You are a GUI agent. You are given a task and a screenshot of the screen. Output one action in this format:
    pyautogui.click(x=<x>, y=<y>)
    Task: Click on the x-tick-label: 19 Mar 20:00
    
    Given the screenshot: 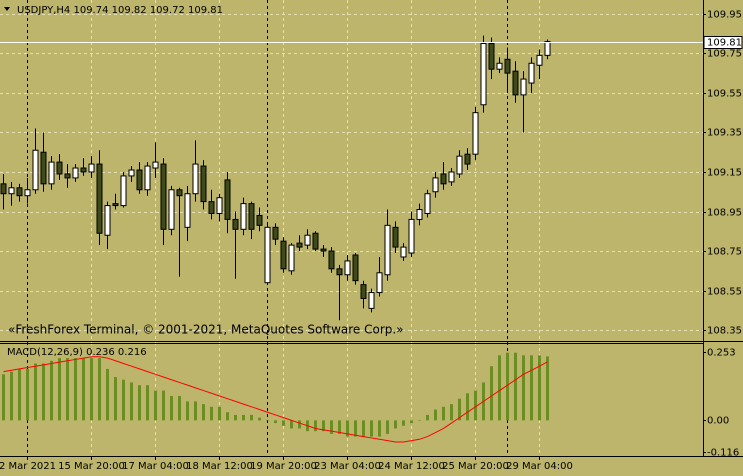 What is the action you would take?
    pyautogui.click(x=283, y=466)
    